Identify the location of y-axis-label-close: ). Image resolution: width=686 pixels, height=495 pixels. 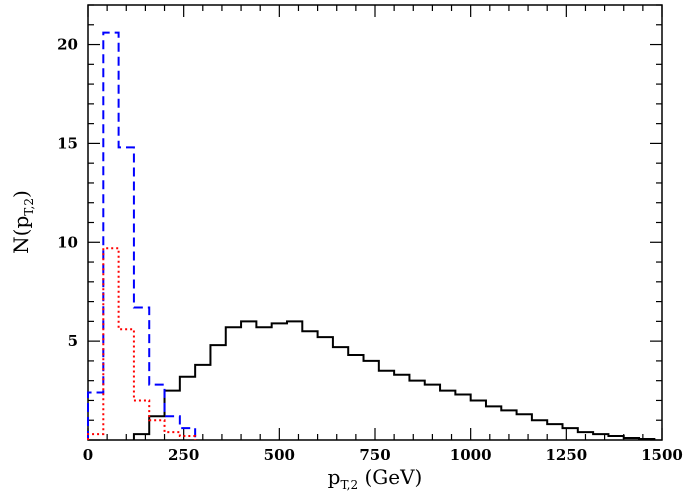
(21, 194).